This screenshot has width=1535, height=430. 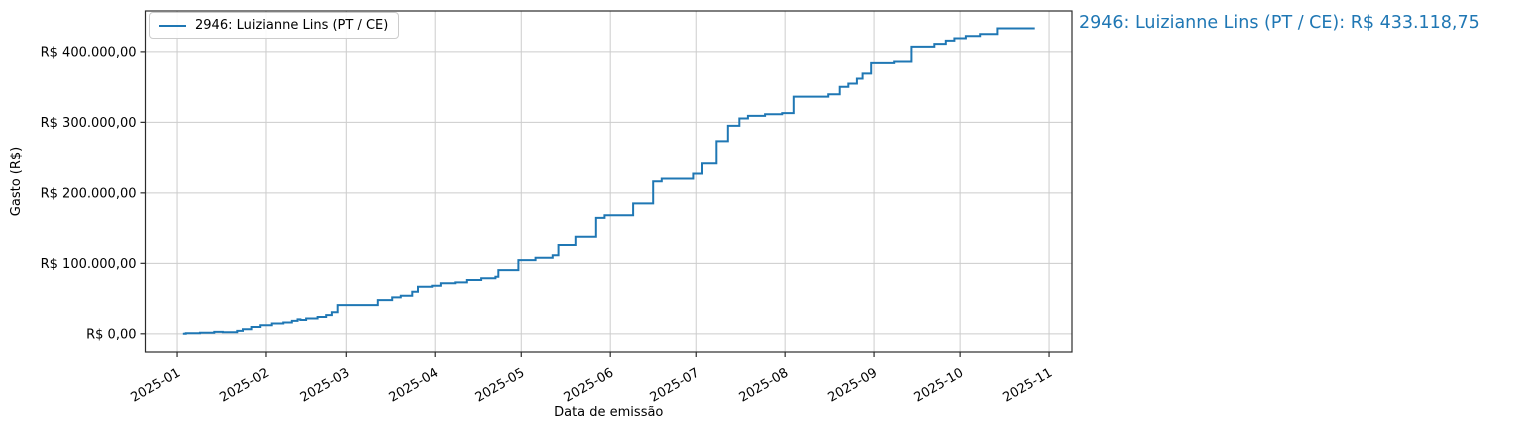 What do you see at coordinates (500, 385) in the screenshot?
I see `x-tick-label: 2025-05` at bounding box center [500, 385].